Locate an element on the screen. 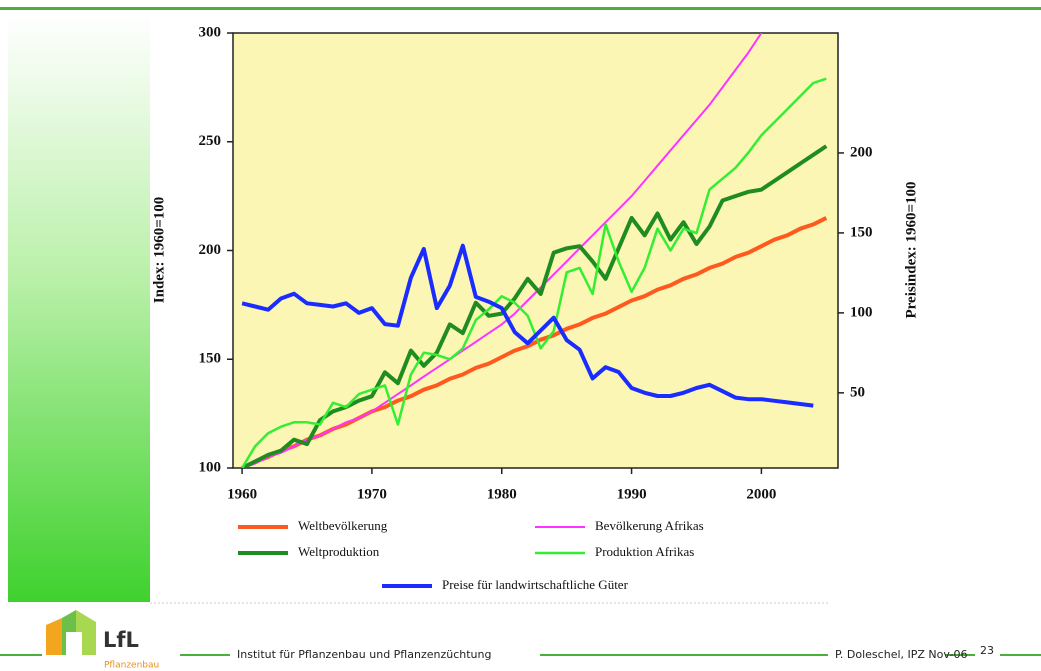 The width and height of the screenshot is (1041, 671). legend-label: Produktion Afrikas is located at coordinates (644, 551).